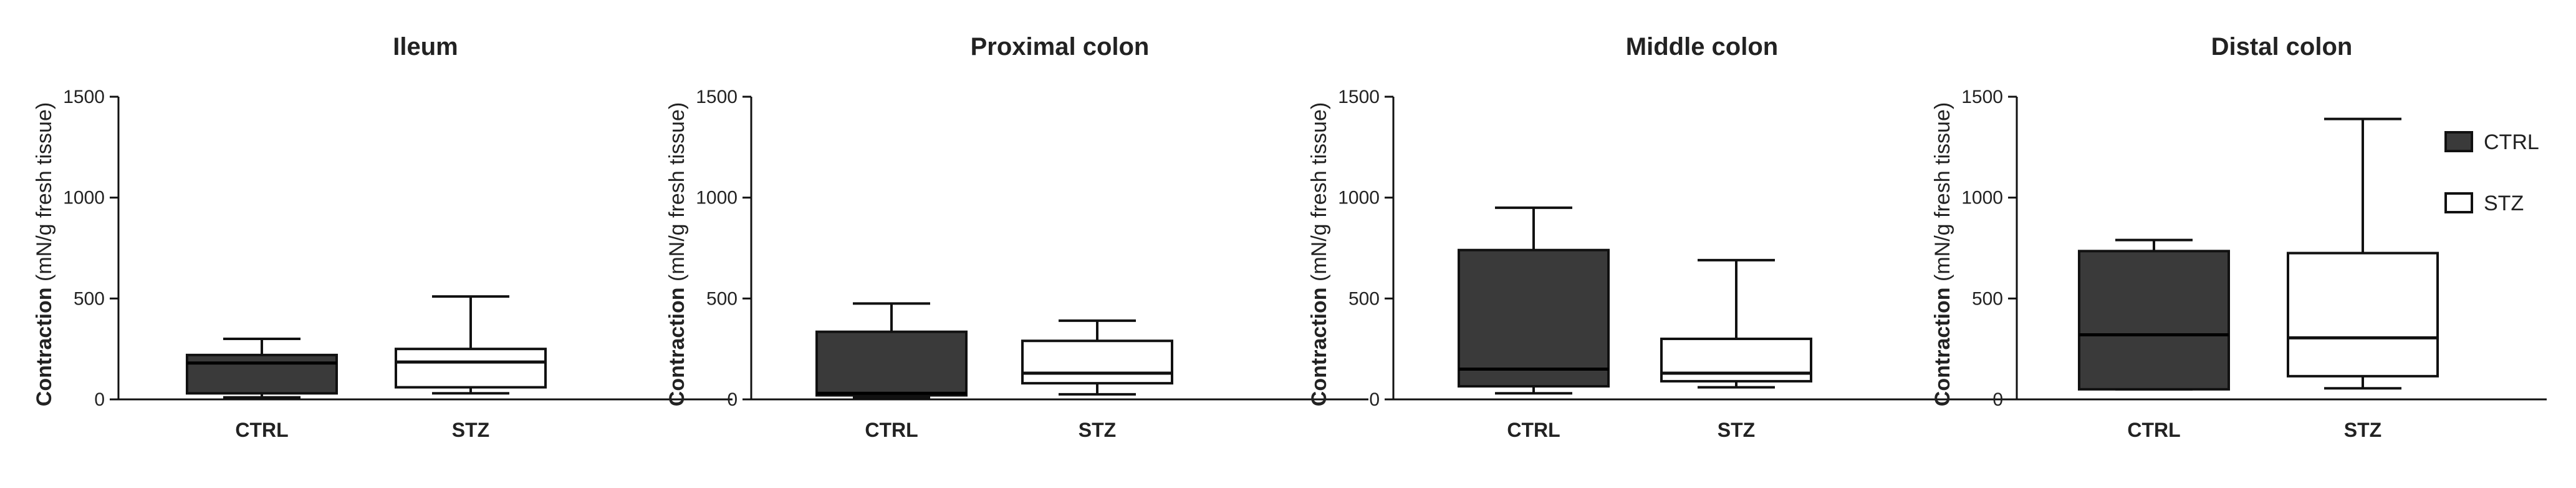 The height and width of the screenshot is (488, 2576). I want to click on legend-label: STZ, so click(2504, 203).